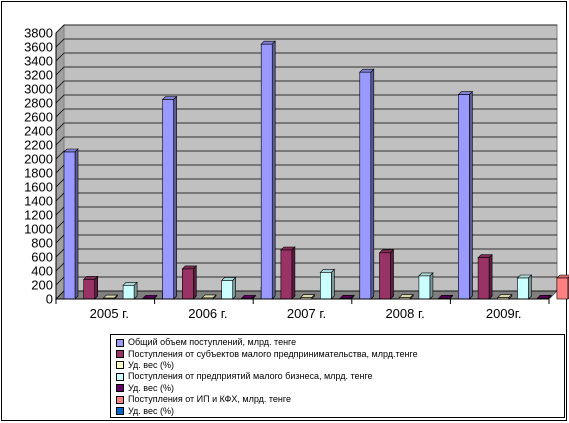  Describe the element at coordinates (38, 117) in the screenshot. I see `y-tick-label: 2600` at that location.